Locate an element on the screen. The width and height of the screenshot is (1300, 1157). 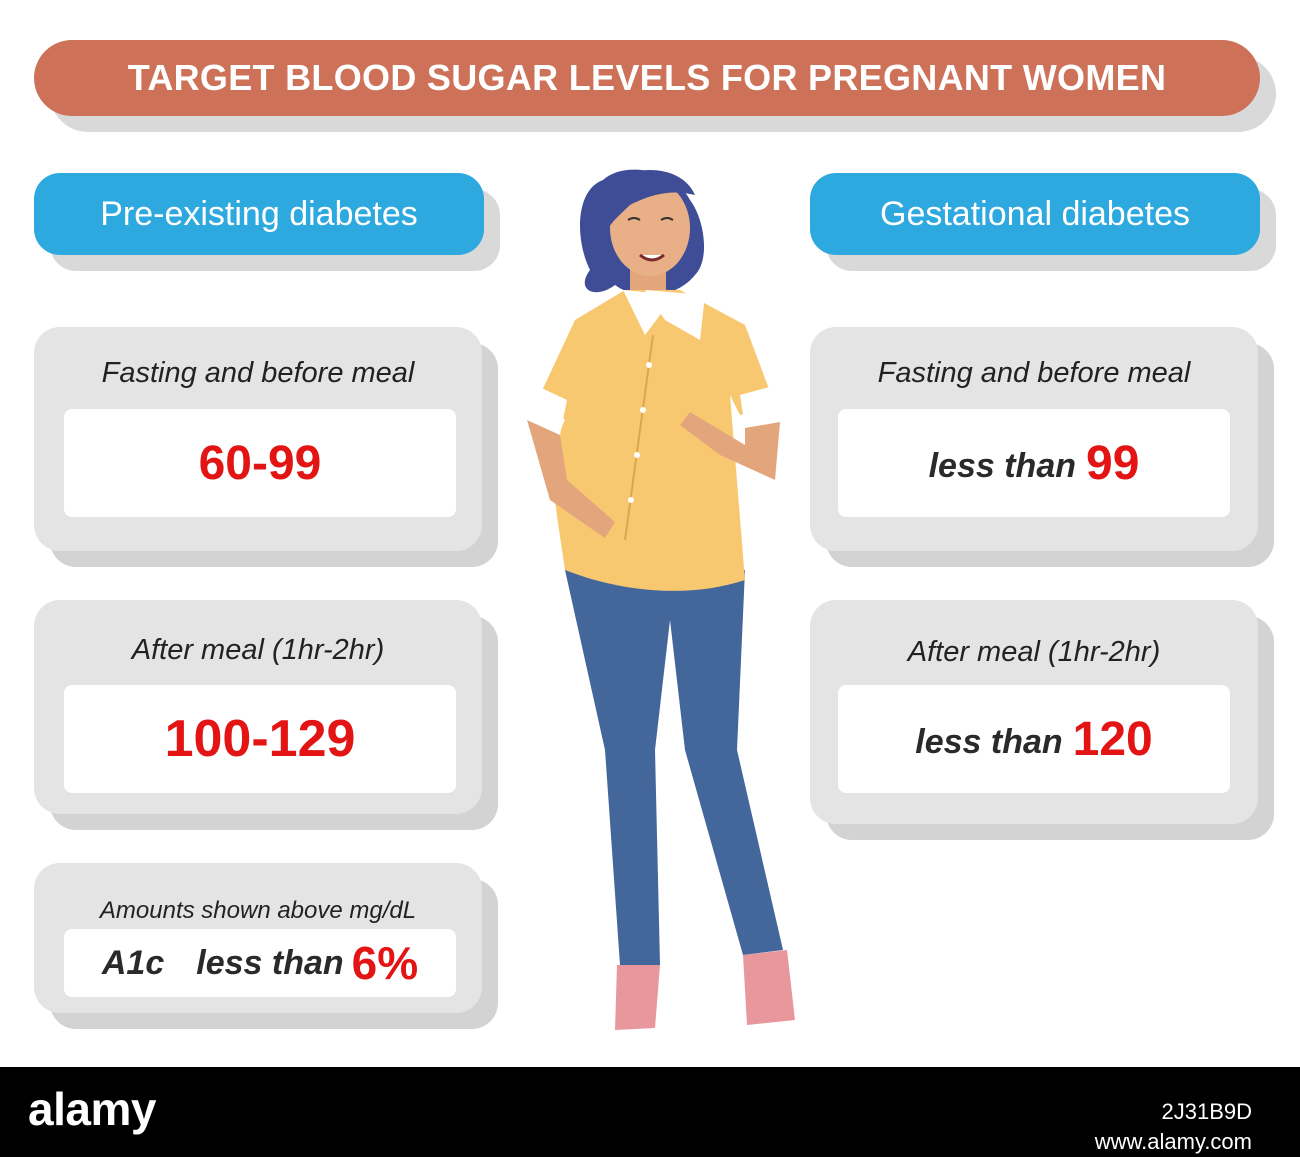
value-box: less than 120 is located at coordinates (1034, 739).